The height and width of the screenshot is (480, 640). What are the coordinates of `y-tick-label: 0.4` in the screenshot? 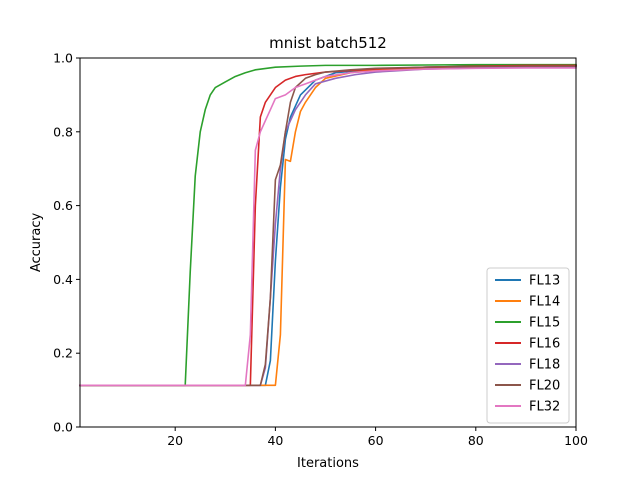 It's located at (63, 279).